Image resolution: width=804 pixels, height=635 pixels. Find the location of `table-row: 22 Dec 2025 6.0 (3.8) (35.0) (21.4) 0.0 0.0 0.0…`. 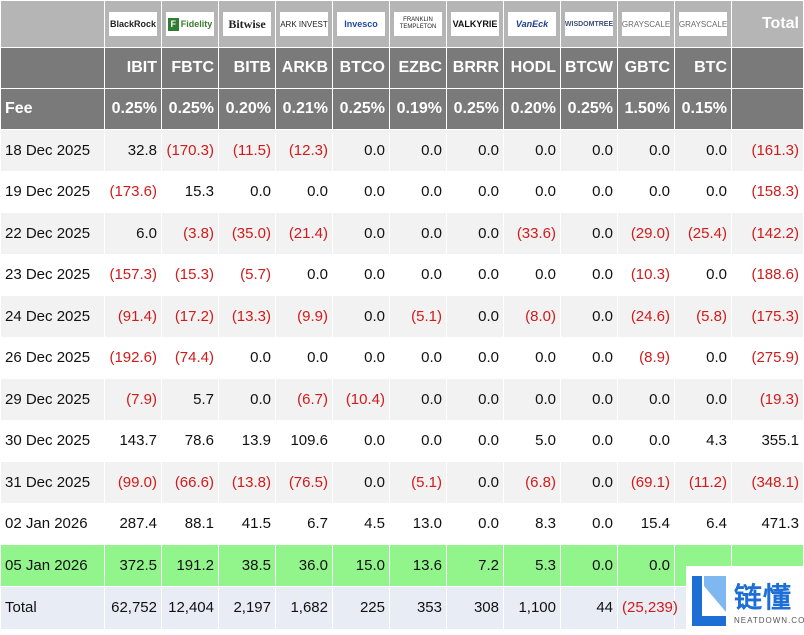

table-row: 22 Dec 2025 6.0 (3.8) (35.0) (21.4) 0.0 0.0 0.0… is located at coordinates (402, 233).